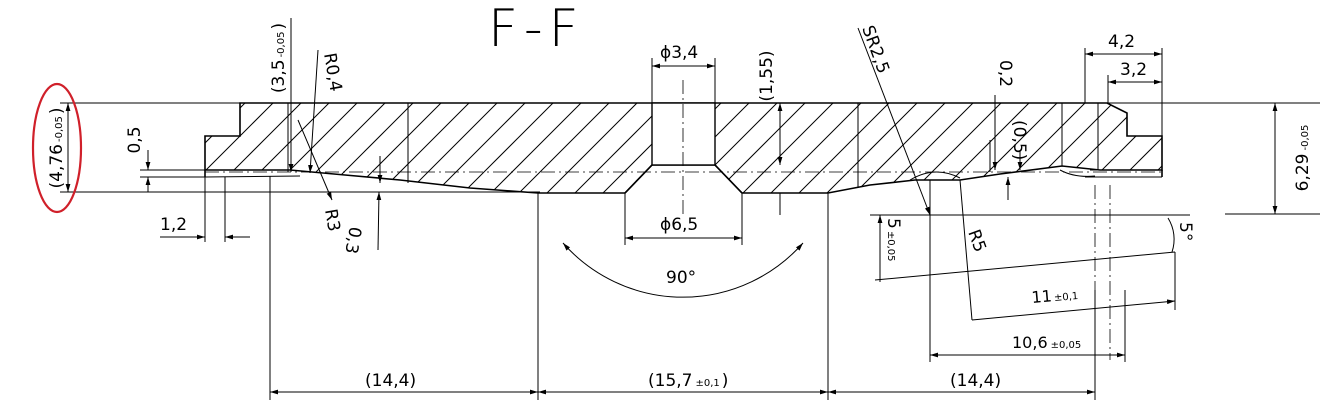 Image resolution: width=1343 pixels, height=411 pixels. What do you see at coordinates (679, 225) in the screenshot?
I see `dim-counter-dia: ϕ6,5` at bounding box center [679, 225].